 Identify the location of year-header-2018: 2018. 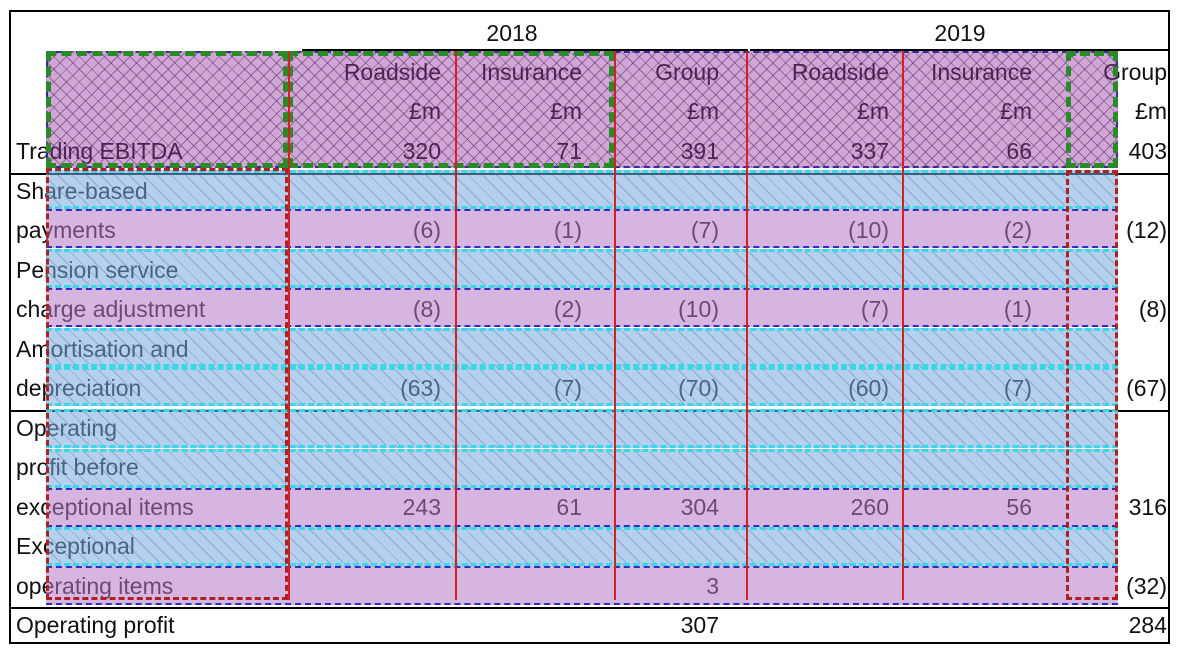
(512, 33).